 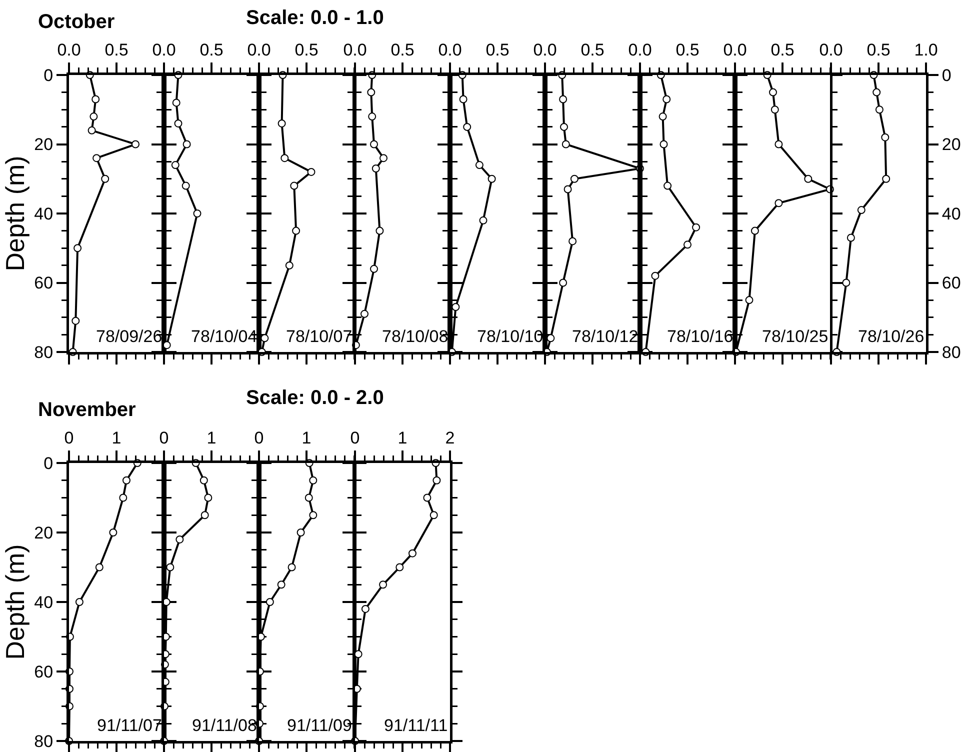 What do you see at coordinates (129, 336) in the screenshot?
I see `annotation: 78/09/26` at bounding box center [129, 336].